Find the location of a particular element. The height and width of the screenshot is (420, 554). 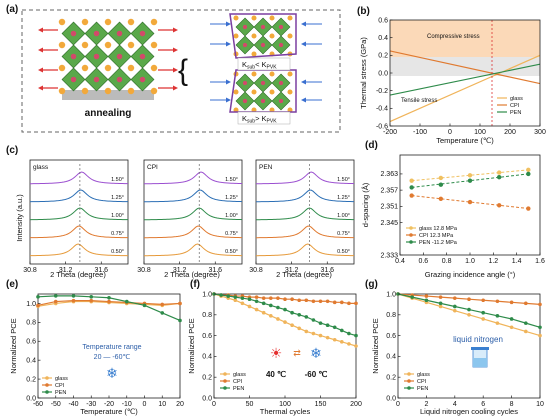

panel-c-subplot-title: PEN is located at coordinates (266, 167).